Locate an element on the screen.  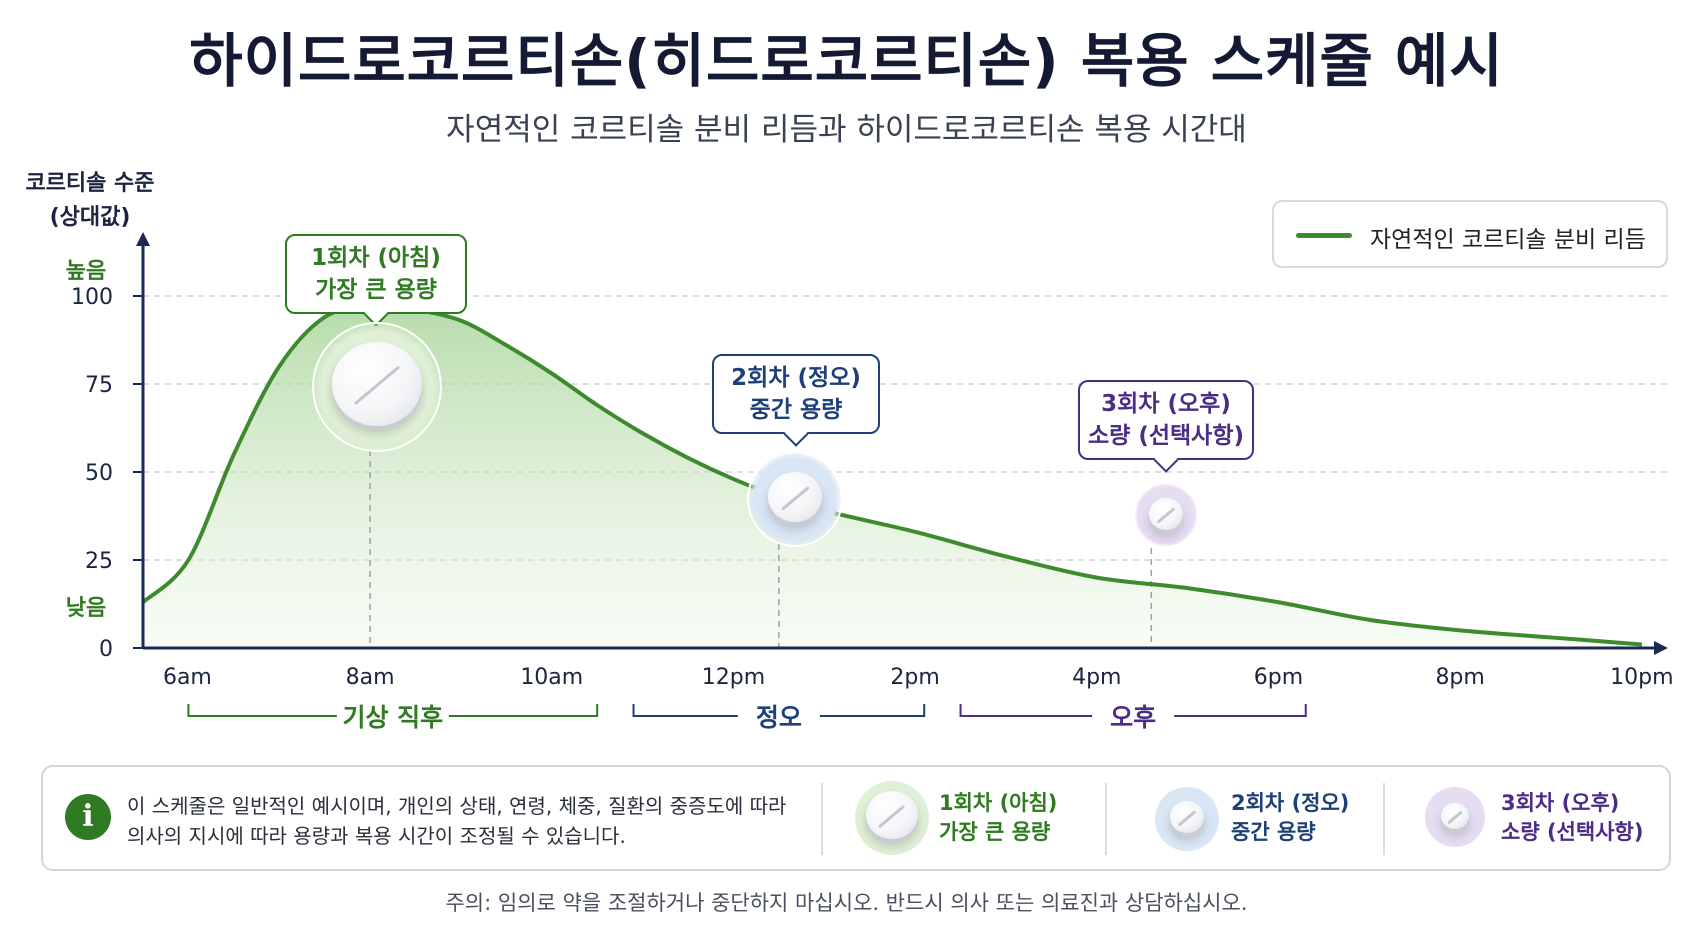
callout-line1: 2회차 (정오) is located at coordinates (796, 378).